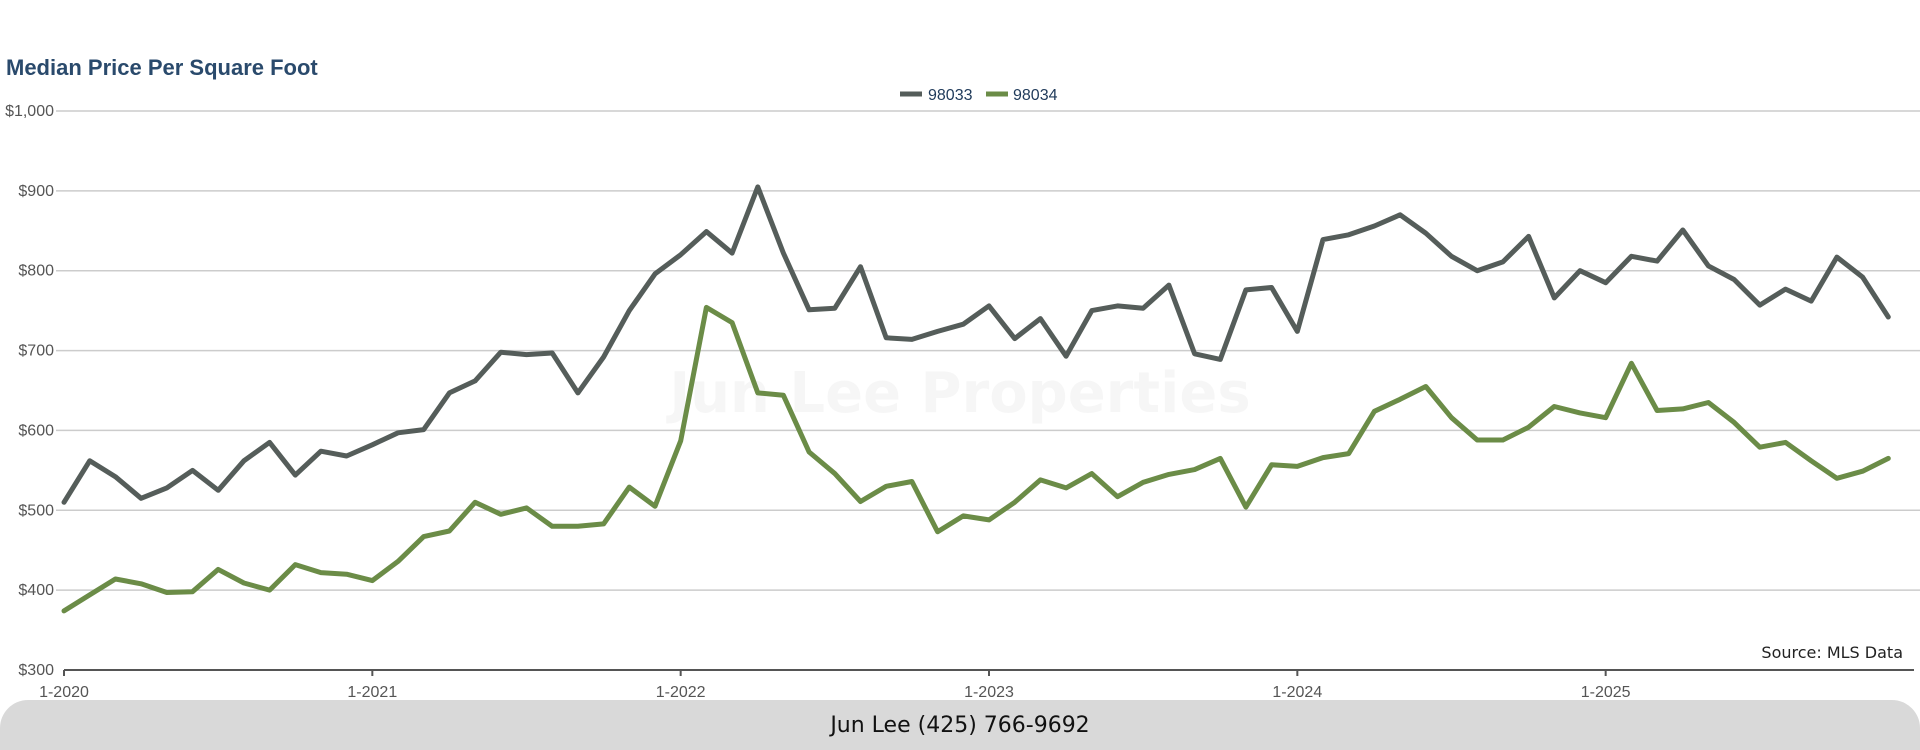 The width and height of the screenshot is (1920, 750). I want to click on y-tick-label: $1,000, so click(29, 111).